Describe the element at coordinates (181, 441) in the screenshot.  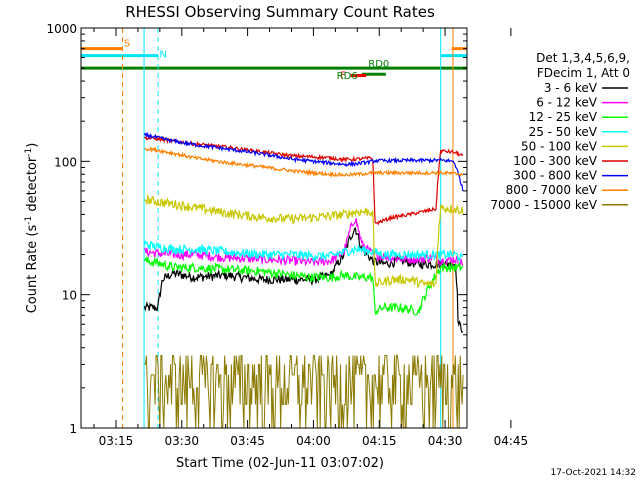
I see `x-tick-label: 03:30` at that location.